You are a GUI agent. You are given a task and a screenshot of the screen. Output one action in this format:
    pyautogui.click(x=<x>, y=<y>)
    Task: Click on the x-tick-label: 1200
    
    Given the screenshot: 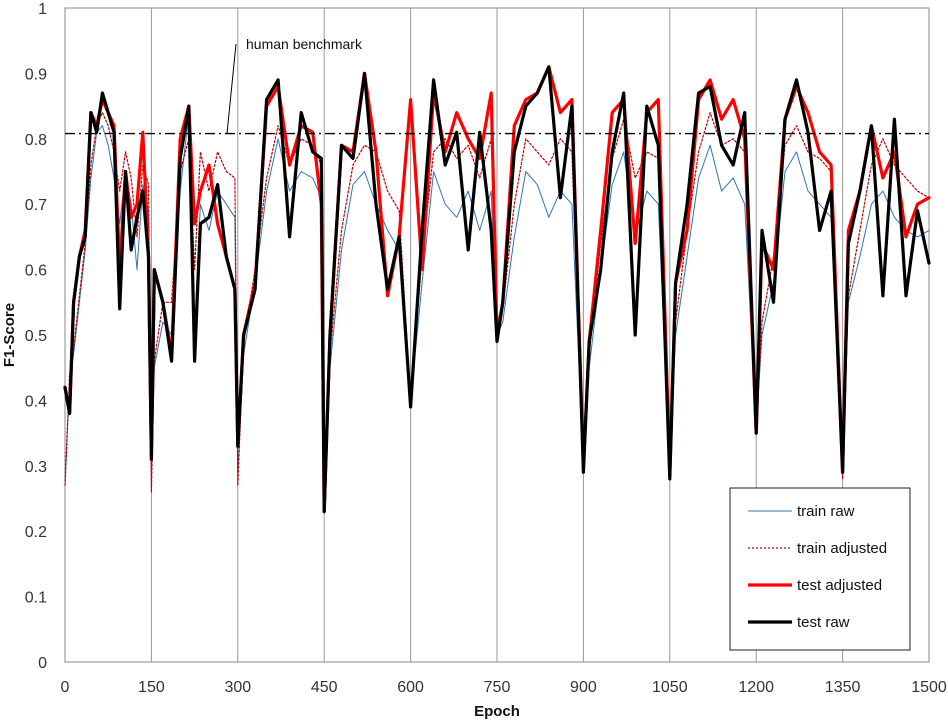 What is the action you would take?
    pyautogui.click(x=756, y=687)
    